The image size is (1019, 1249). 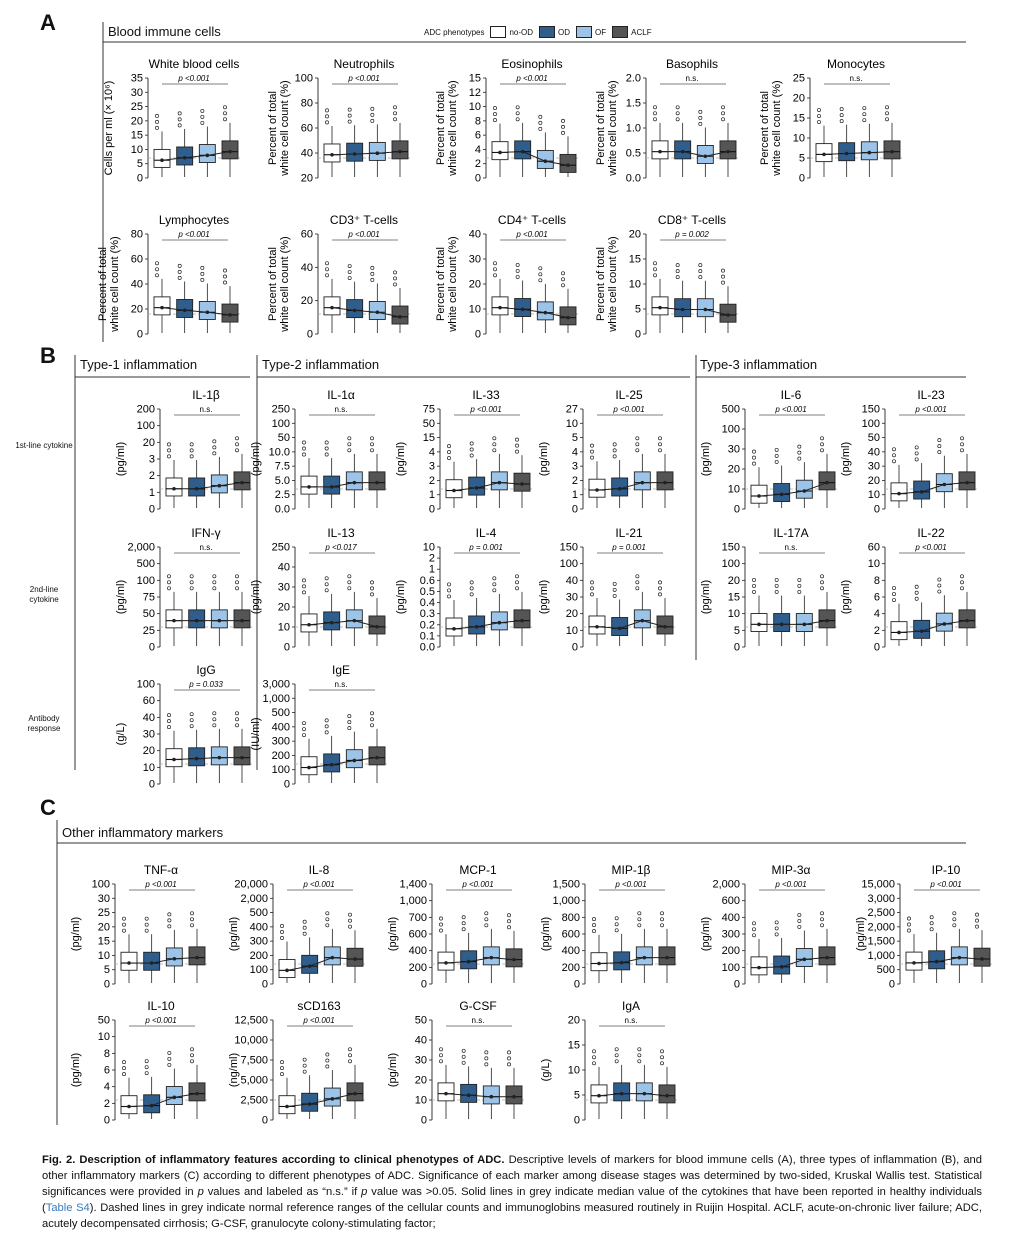 I want to click on y-axis-label: Percent of totalwhite cell count (%), so click(x=279, y=128).